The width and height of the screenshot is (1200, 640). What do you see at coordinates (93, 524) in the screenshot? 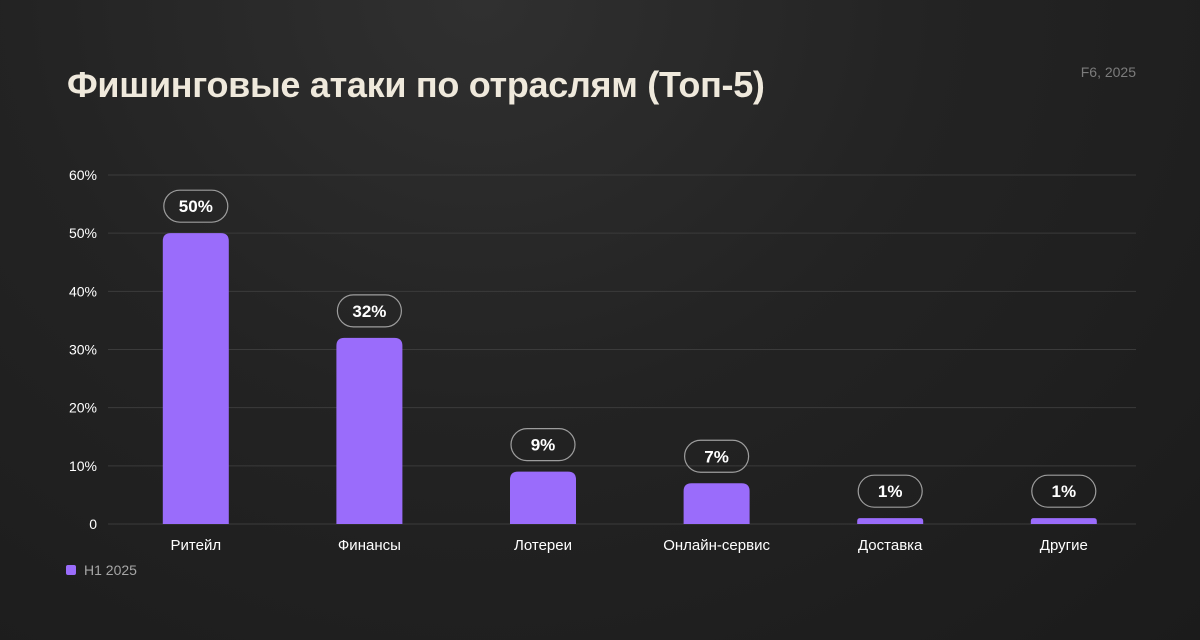
I see `y-tick-label: 0` at bounding box center [93, 524].